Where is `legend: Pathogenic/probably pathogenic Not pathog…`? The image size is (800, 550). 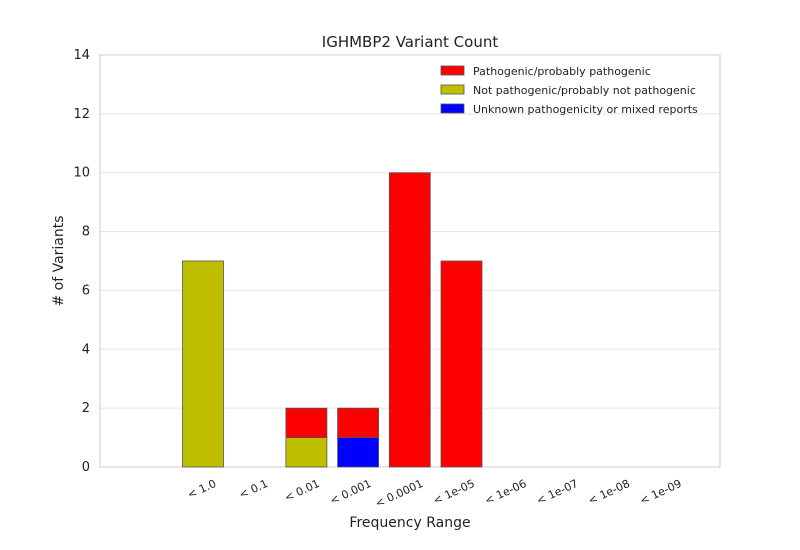 legend: Pathogenic/probably pathogenic Not pathog… is located at coordinates (569, 90).